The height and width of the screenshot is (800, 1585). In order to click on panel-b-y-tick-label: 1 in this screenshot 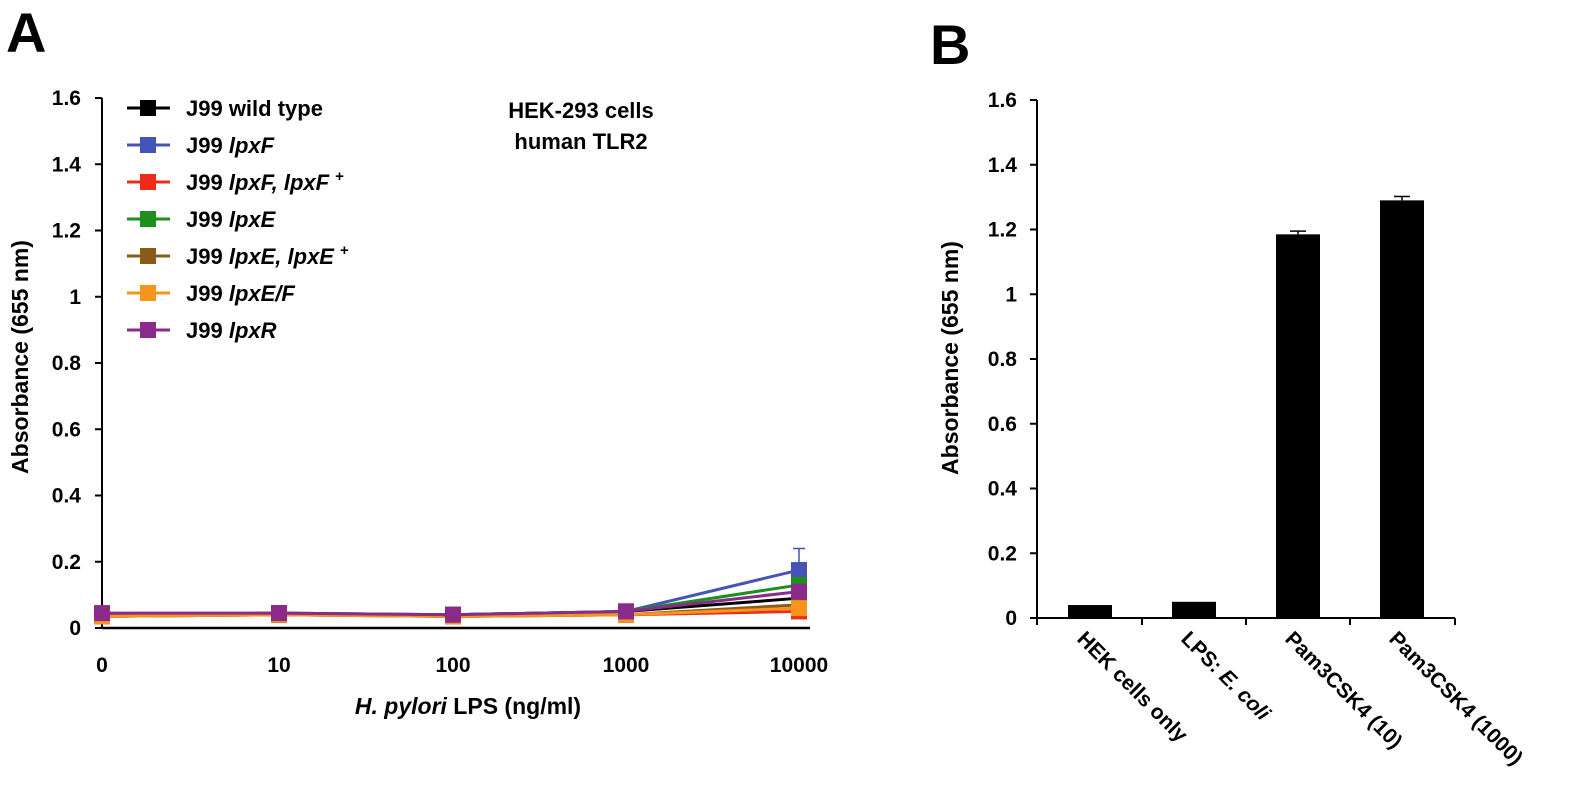, I will do `click(1011, 294)`.